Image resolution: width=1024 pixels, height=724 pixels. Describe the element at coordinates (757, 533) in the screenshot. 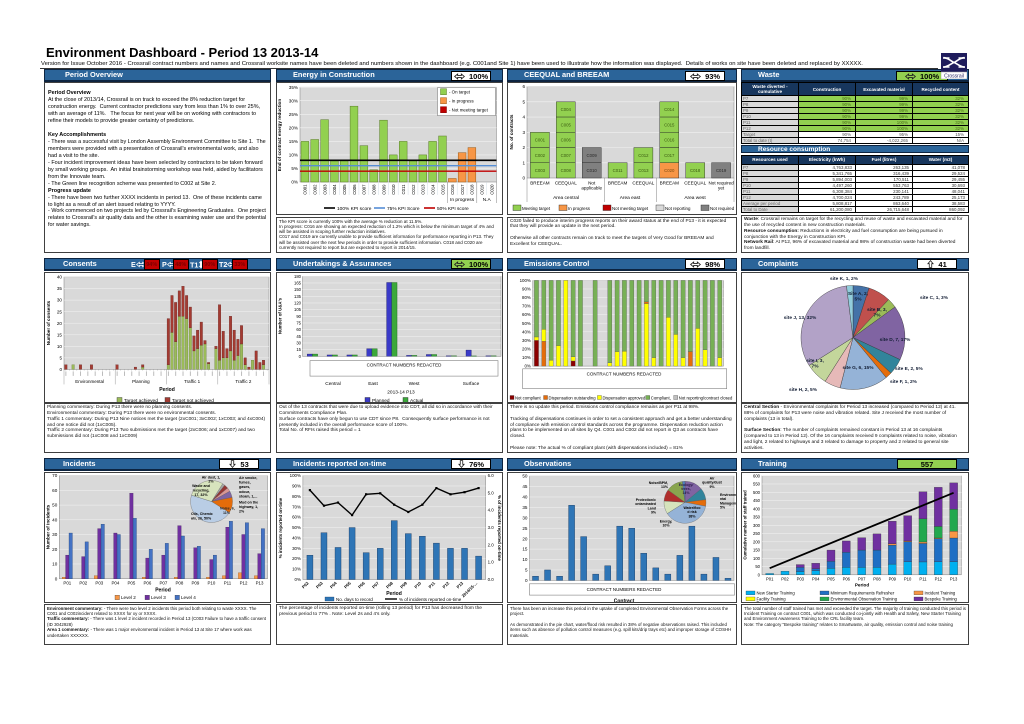

I see `svg-text: 250` at that location.